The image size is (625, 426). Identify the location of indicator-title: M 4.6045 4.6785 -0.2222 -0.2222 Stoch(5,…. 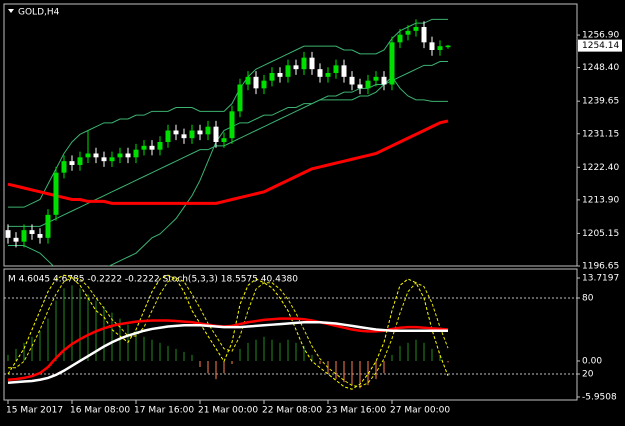
(153, 280).